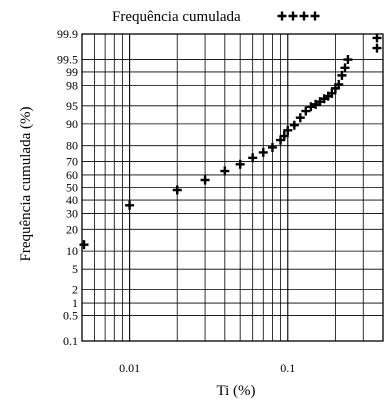  What do you see at coordinates (72, 124) in the screenshot?
I see `y-tick-label: 90` at bounding box center [72, 124].